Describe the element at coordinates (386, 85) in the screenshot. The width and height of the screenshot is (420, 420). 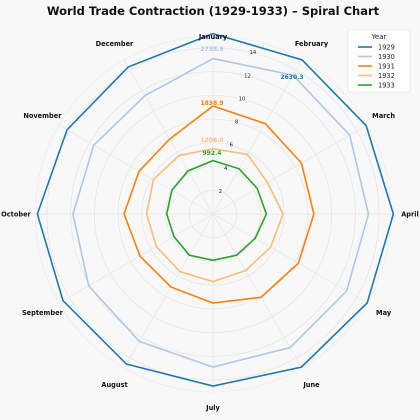
I see `legend-label: 1933` at that location.